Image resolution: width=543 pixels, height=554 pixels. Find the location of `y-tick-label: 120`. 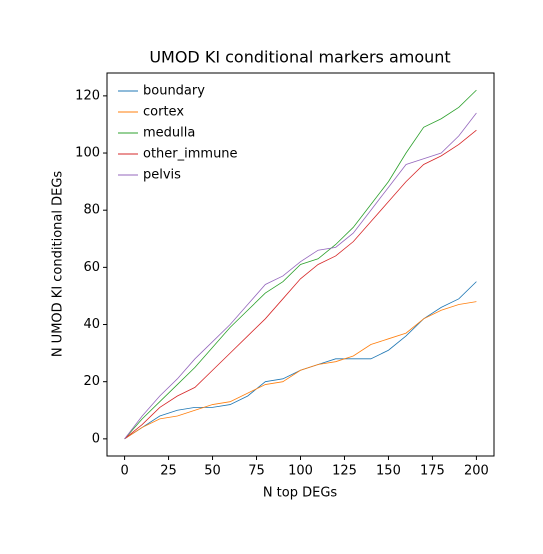

y-tick-label: 120 is located at coordinates (87, 95).